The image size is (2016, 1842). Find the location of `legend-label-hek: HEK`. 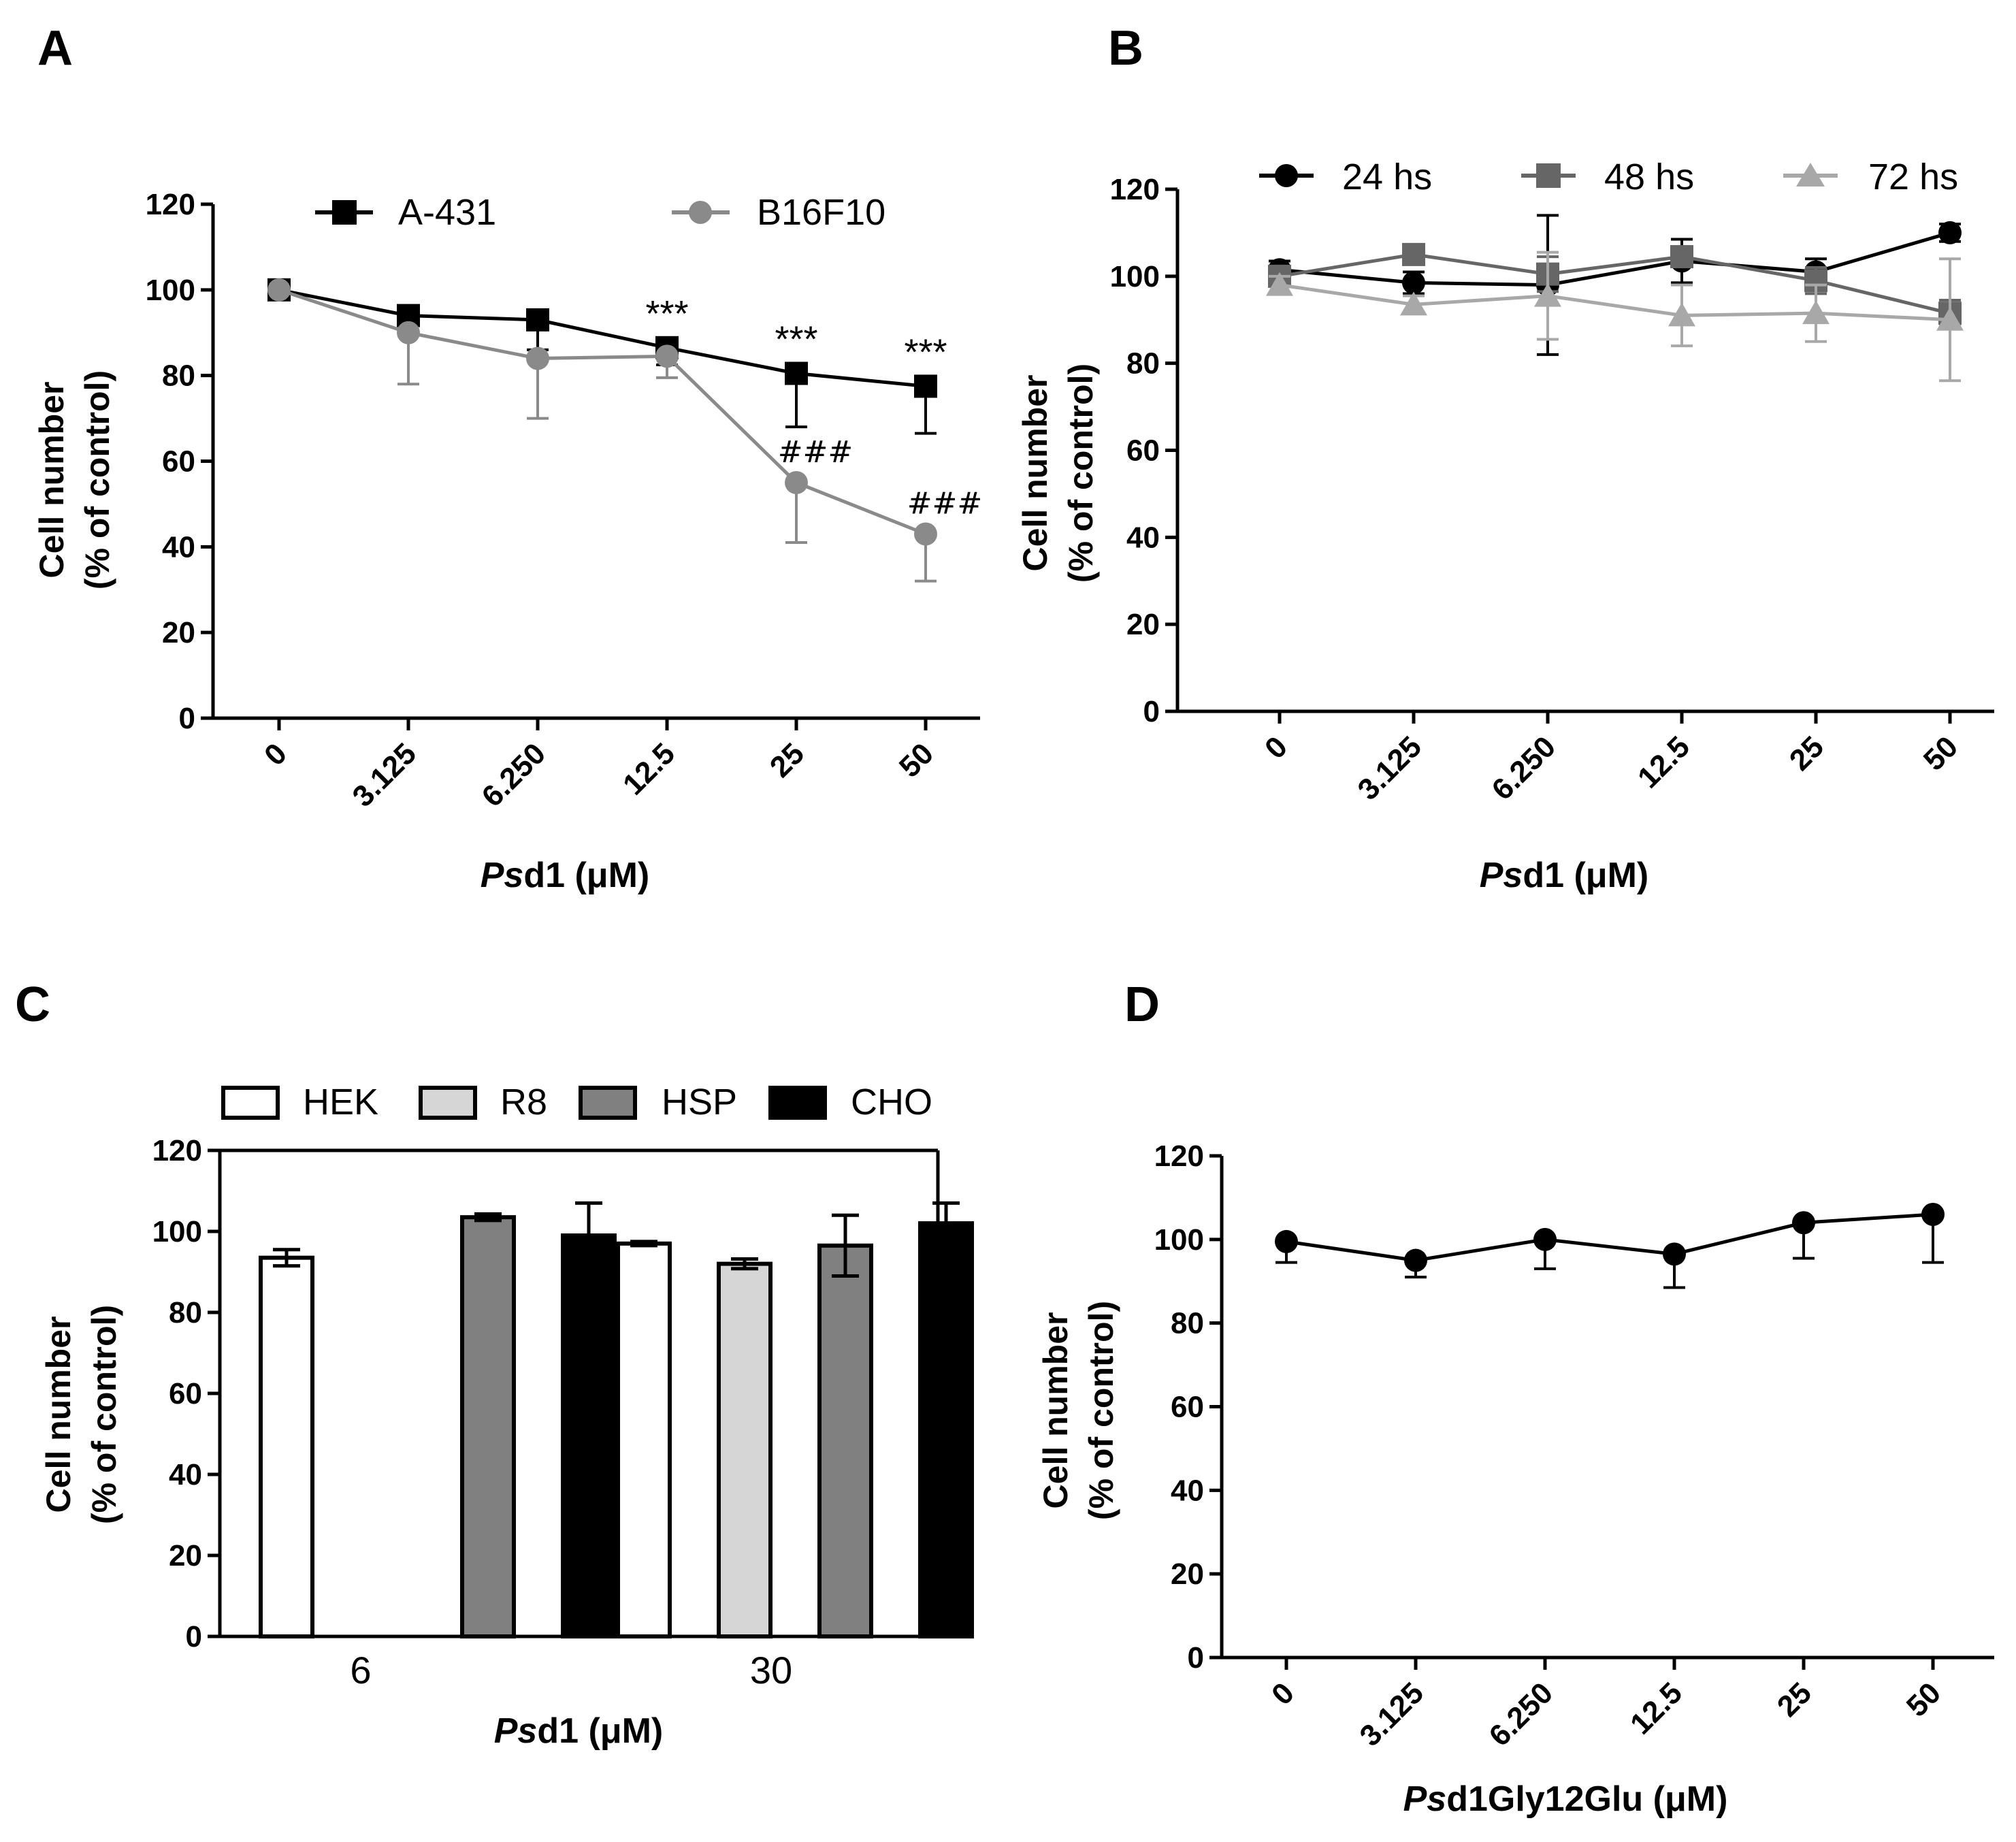

legend-label-hek: HEK is located at coordinates (341, 1102).